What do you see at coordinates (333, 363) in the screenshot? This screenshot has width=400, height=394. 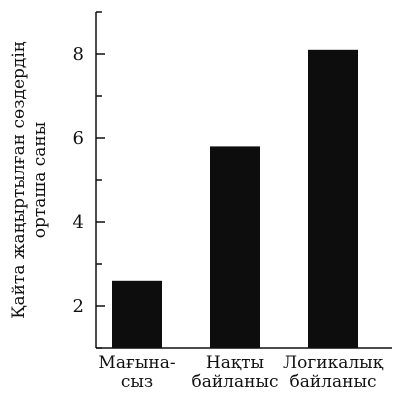 I see `x-tick-label-line: Логикалық` at bounding box center [333, 363].